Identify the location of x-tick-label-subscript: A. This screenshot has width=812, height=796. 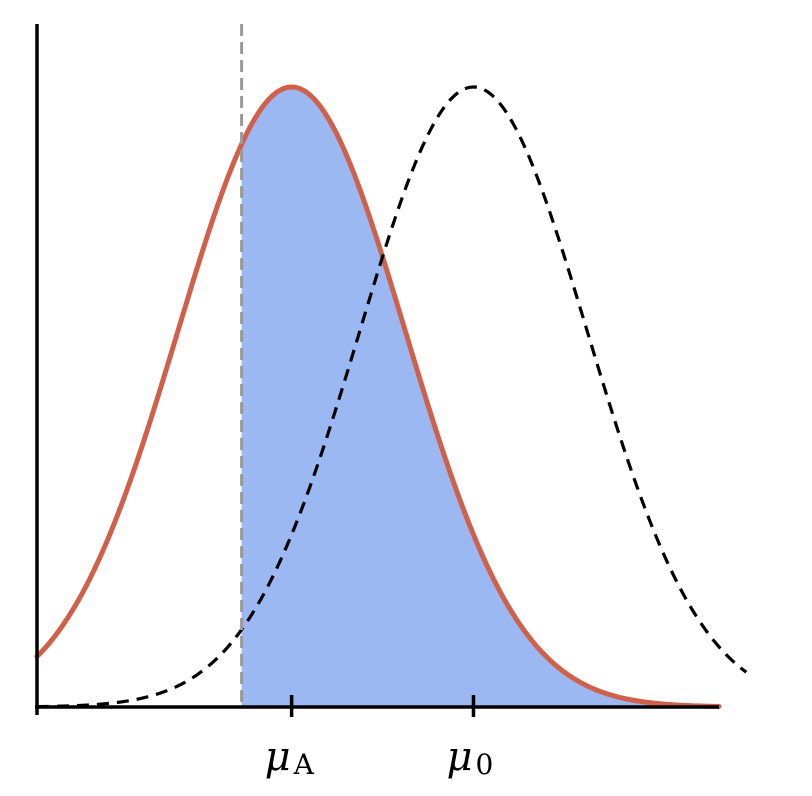
(304, 764).